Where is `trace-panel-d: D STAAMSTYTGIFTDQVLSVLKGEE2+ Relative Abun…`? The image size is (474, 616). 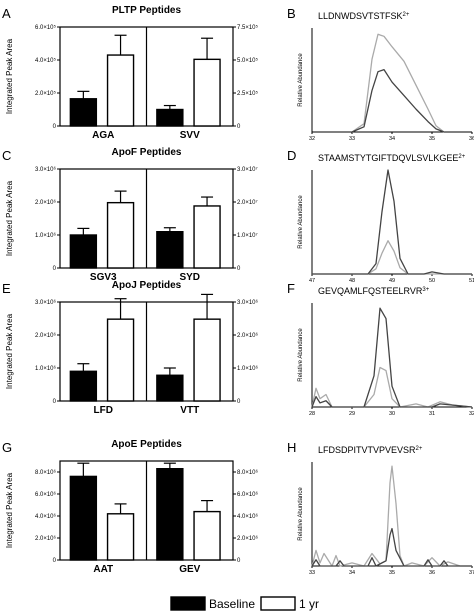 trace-panel-d: D STAAMSTYTGIFTDQVLSVLKGEE2+ Relative Abun… is located at coordinates (380, 216).